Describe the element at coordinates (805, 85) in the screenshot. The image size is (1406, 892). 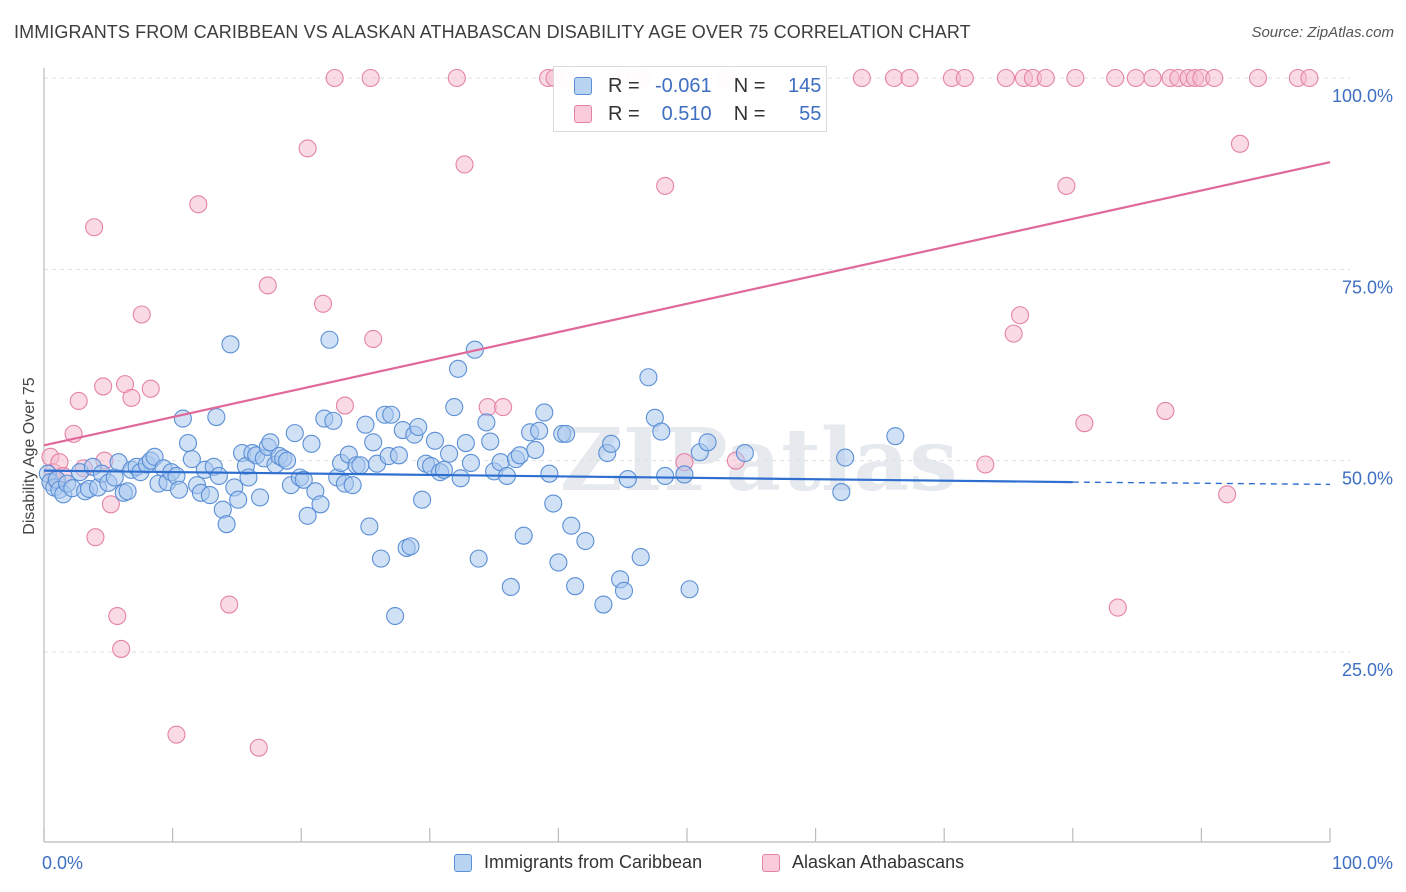
I see `n-value: 145` at that location.